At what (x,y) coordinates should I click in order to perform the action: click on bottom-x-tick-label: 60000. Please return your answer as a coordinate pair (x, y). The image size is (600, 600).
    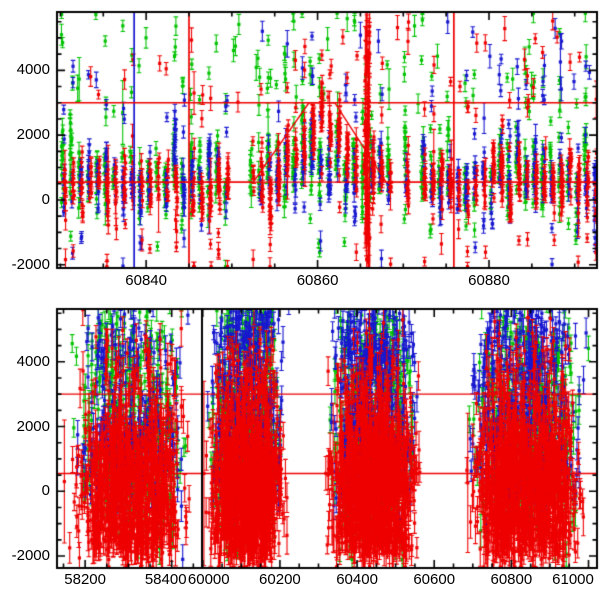
    Looking at the image, I should click on (208, 579).